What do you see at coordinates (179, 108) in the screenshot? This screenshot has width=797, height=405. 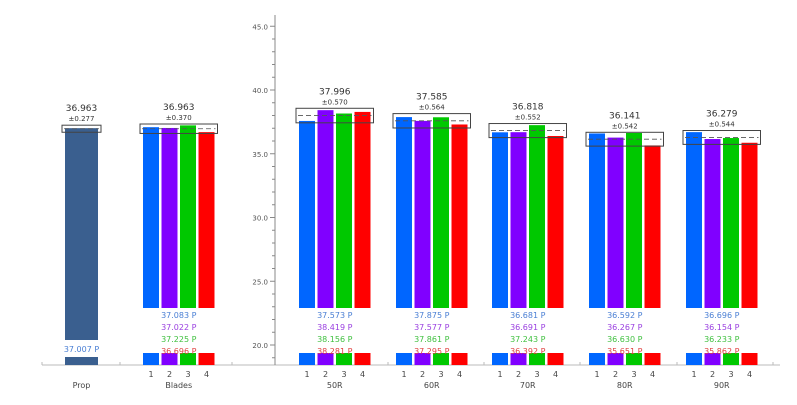 I see `group-mean-label: 36.963` at bounding box center [179, 108].